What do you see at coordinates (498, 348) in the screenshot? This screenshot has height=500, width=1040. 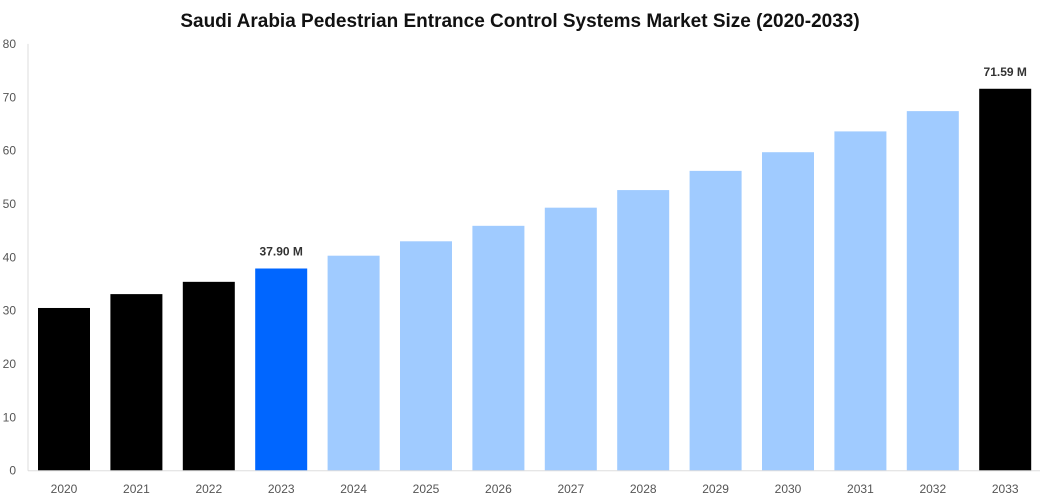 I see `bar-2026` at bounding box center [498, 348].